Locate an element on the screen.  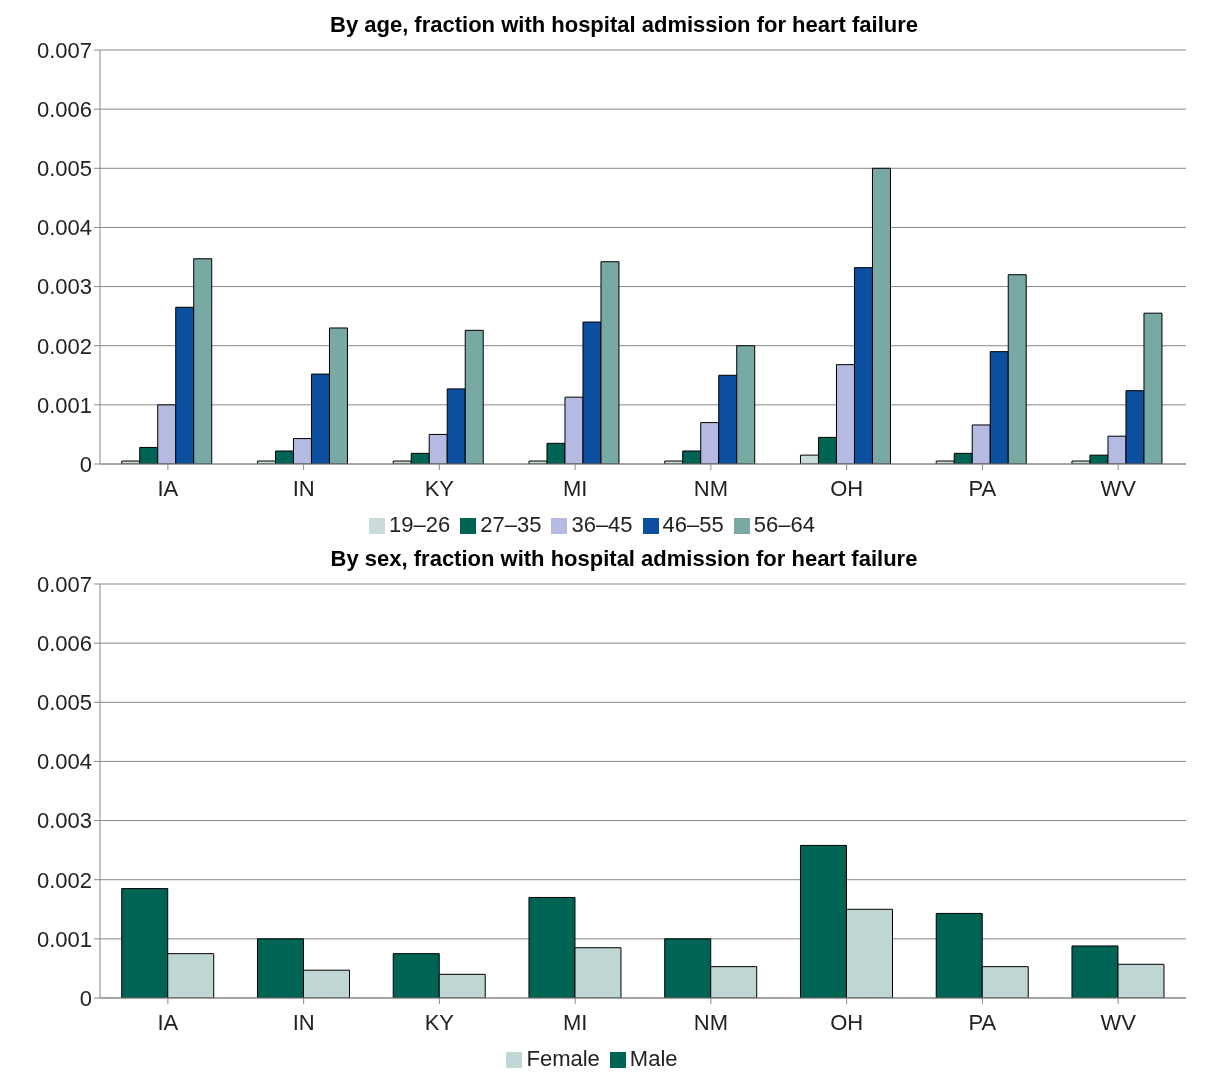
chart-title: By age, fraction with hospital admission for heart failure is located at coordinates (624, 24).